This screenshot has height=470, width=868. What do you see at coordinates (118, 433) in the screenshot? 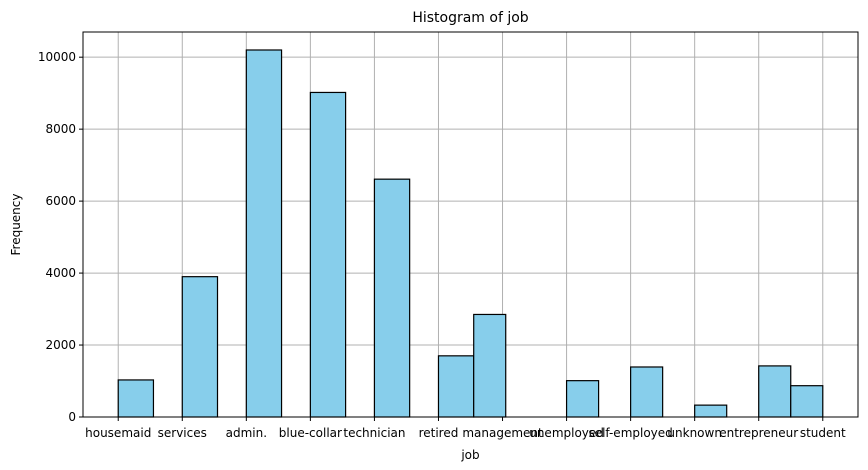
I see `x-tick-label-housemaid: housemaid` at bounding box center [118, 433].